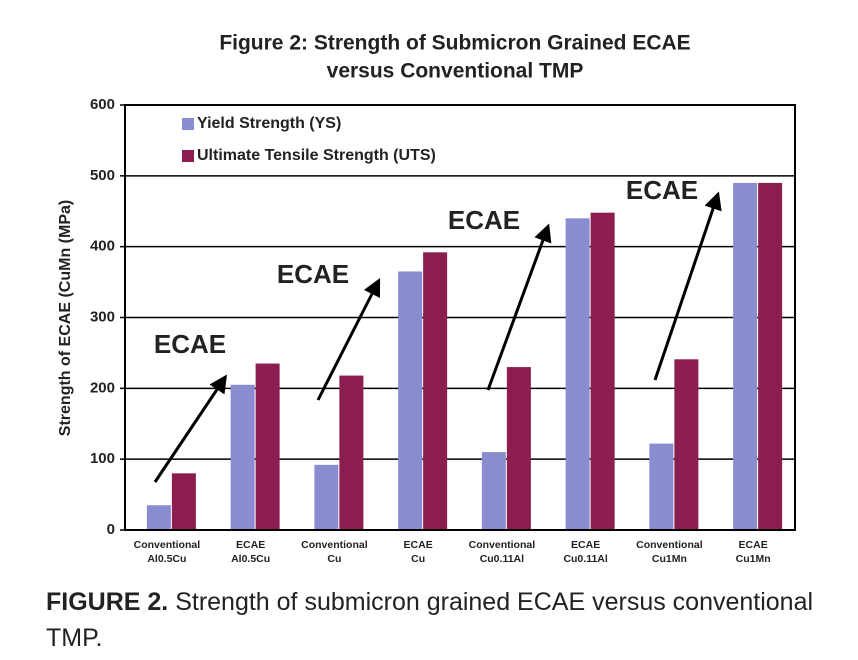 The height and width of the screenshot is (660, 858). What do you see at coordinates (102, 387) in the screenshot?
I see `y-tick-label: 200` at bounding box center [102, 387].